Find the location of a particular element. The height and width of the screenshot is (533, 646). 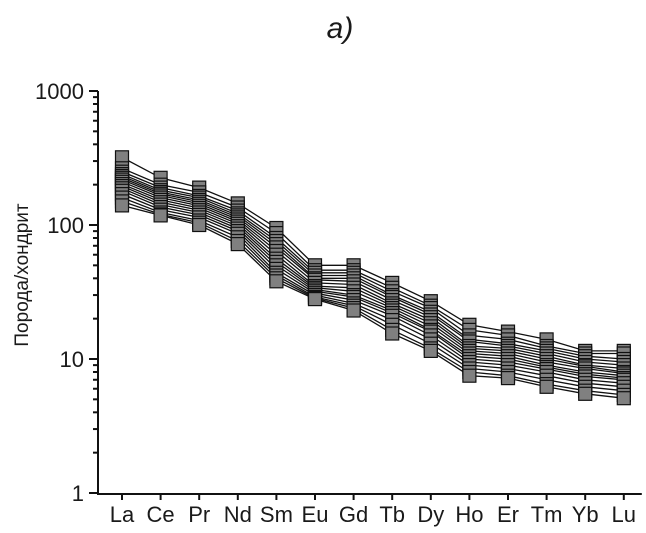

x-axis: La Ce Pr Nd Sm Eu Gd Tb Dy Ho Er Tm Yb Lu is located at coordinates (369, 510).